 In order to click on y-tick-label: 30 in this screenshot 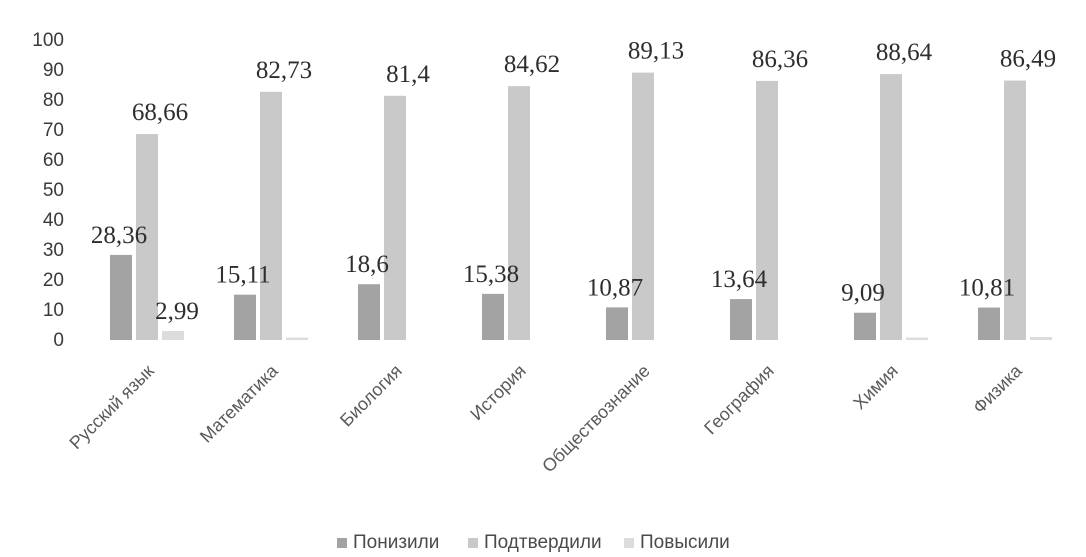, I will do `click(53, 250)`.